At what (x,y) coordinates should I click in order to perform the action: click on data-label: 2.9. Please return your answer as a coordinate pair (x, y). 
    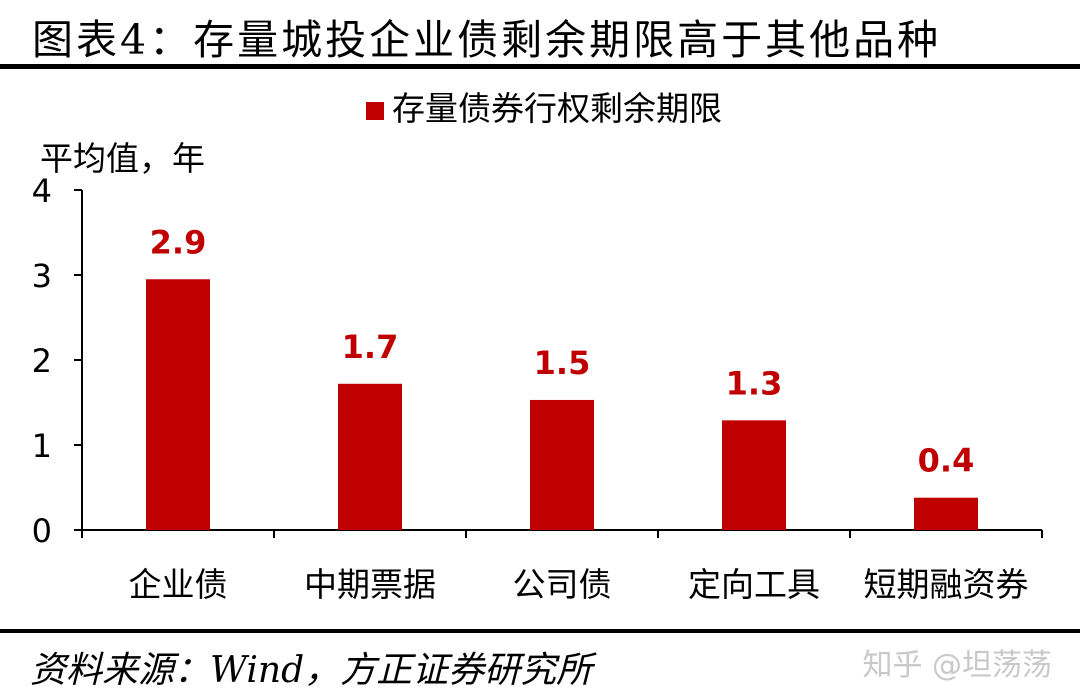
    Looking at the image, I should click on (178, 242).